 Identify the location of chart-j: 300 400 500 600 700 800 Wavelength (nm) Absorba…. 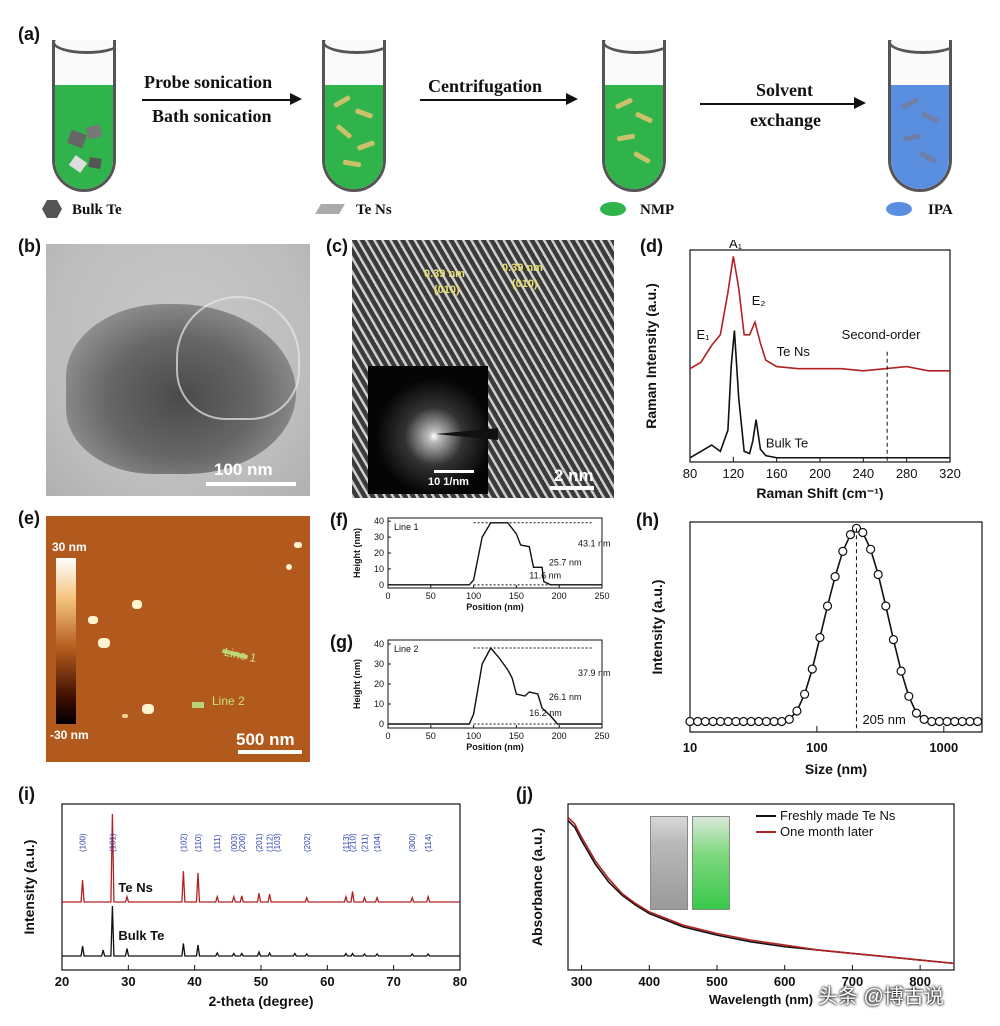
(742, 905).